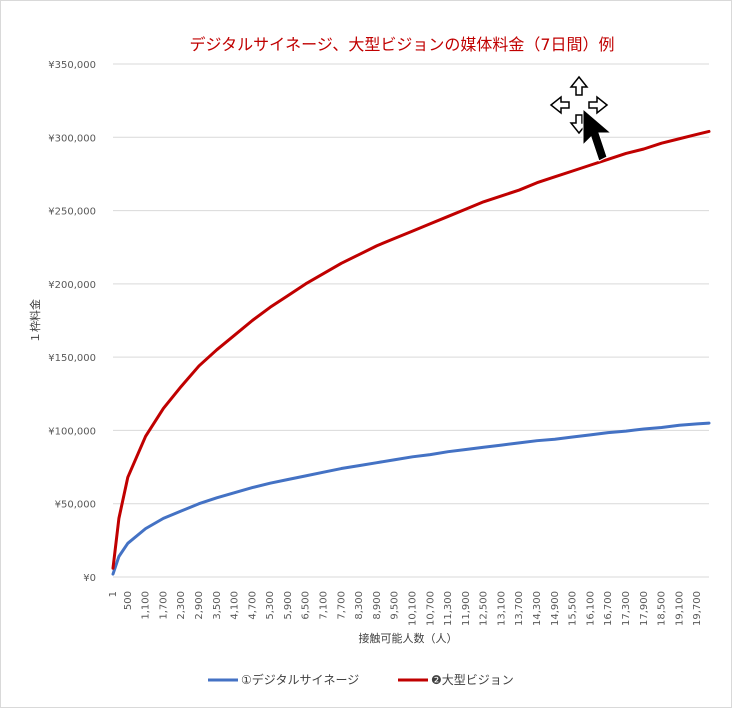 The image size is (732, 709). Describe the element at coordinates (300, 679) in the screenshot. I see `legend-label-signage: ①デジタルサイネージ` at that location.